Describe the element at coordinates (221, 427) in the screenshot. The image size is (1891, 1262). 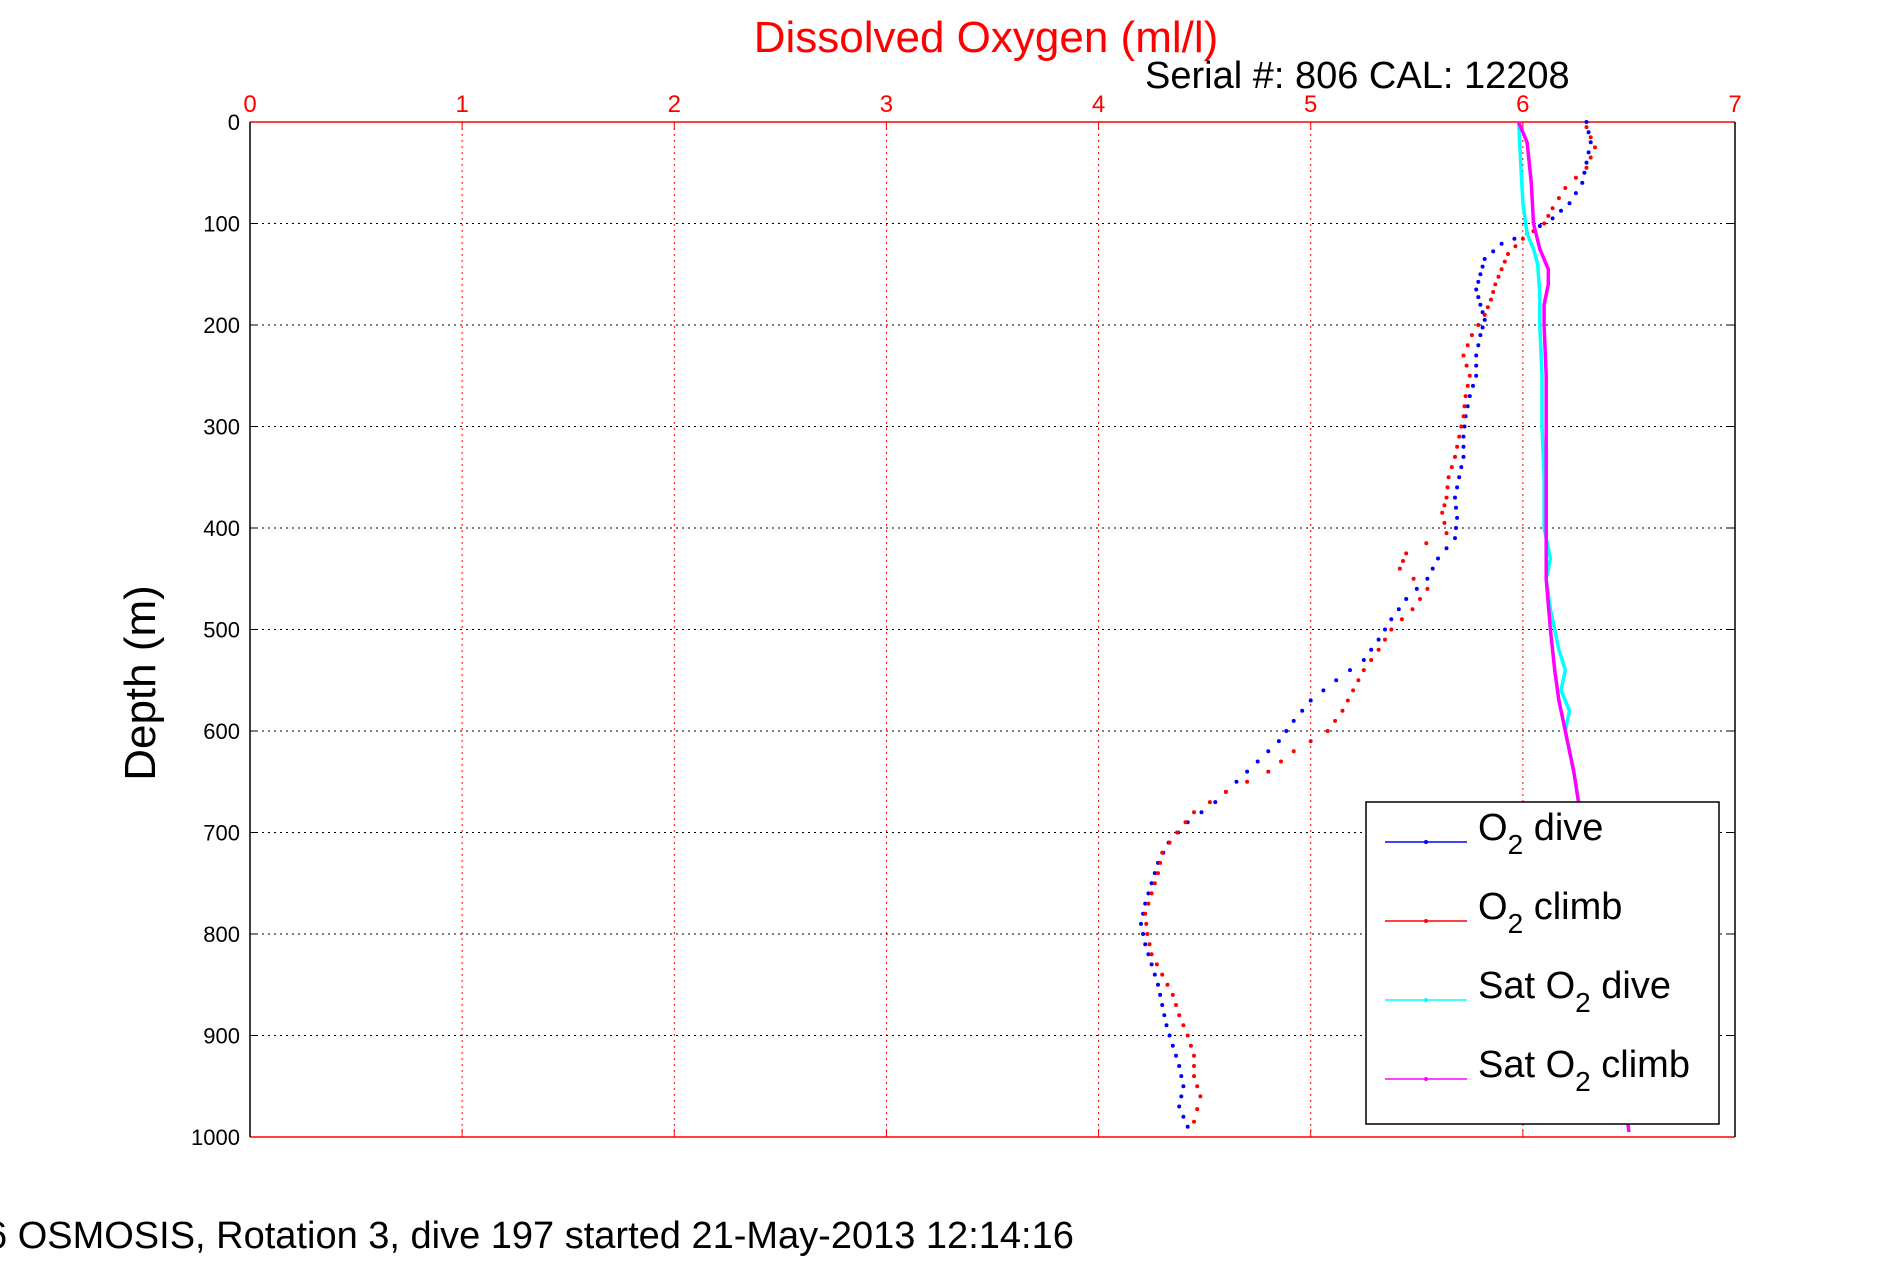
I see `y-tick-label: 300` at that location.